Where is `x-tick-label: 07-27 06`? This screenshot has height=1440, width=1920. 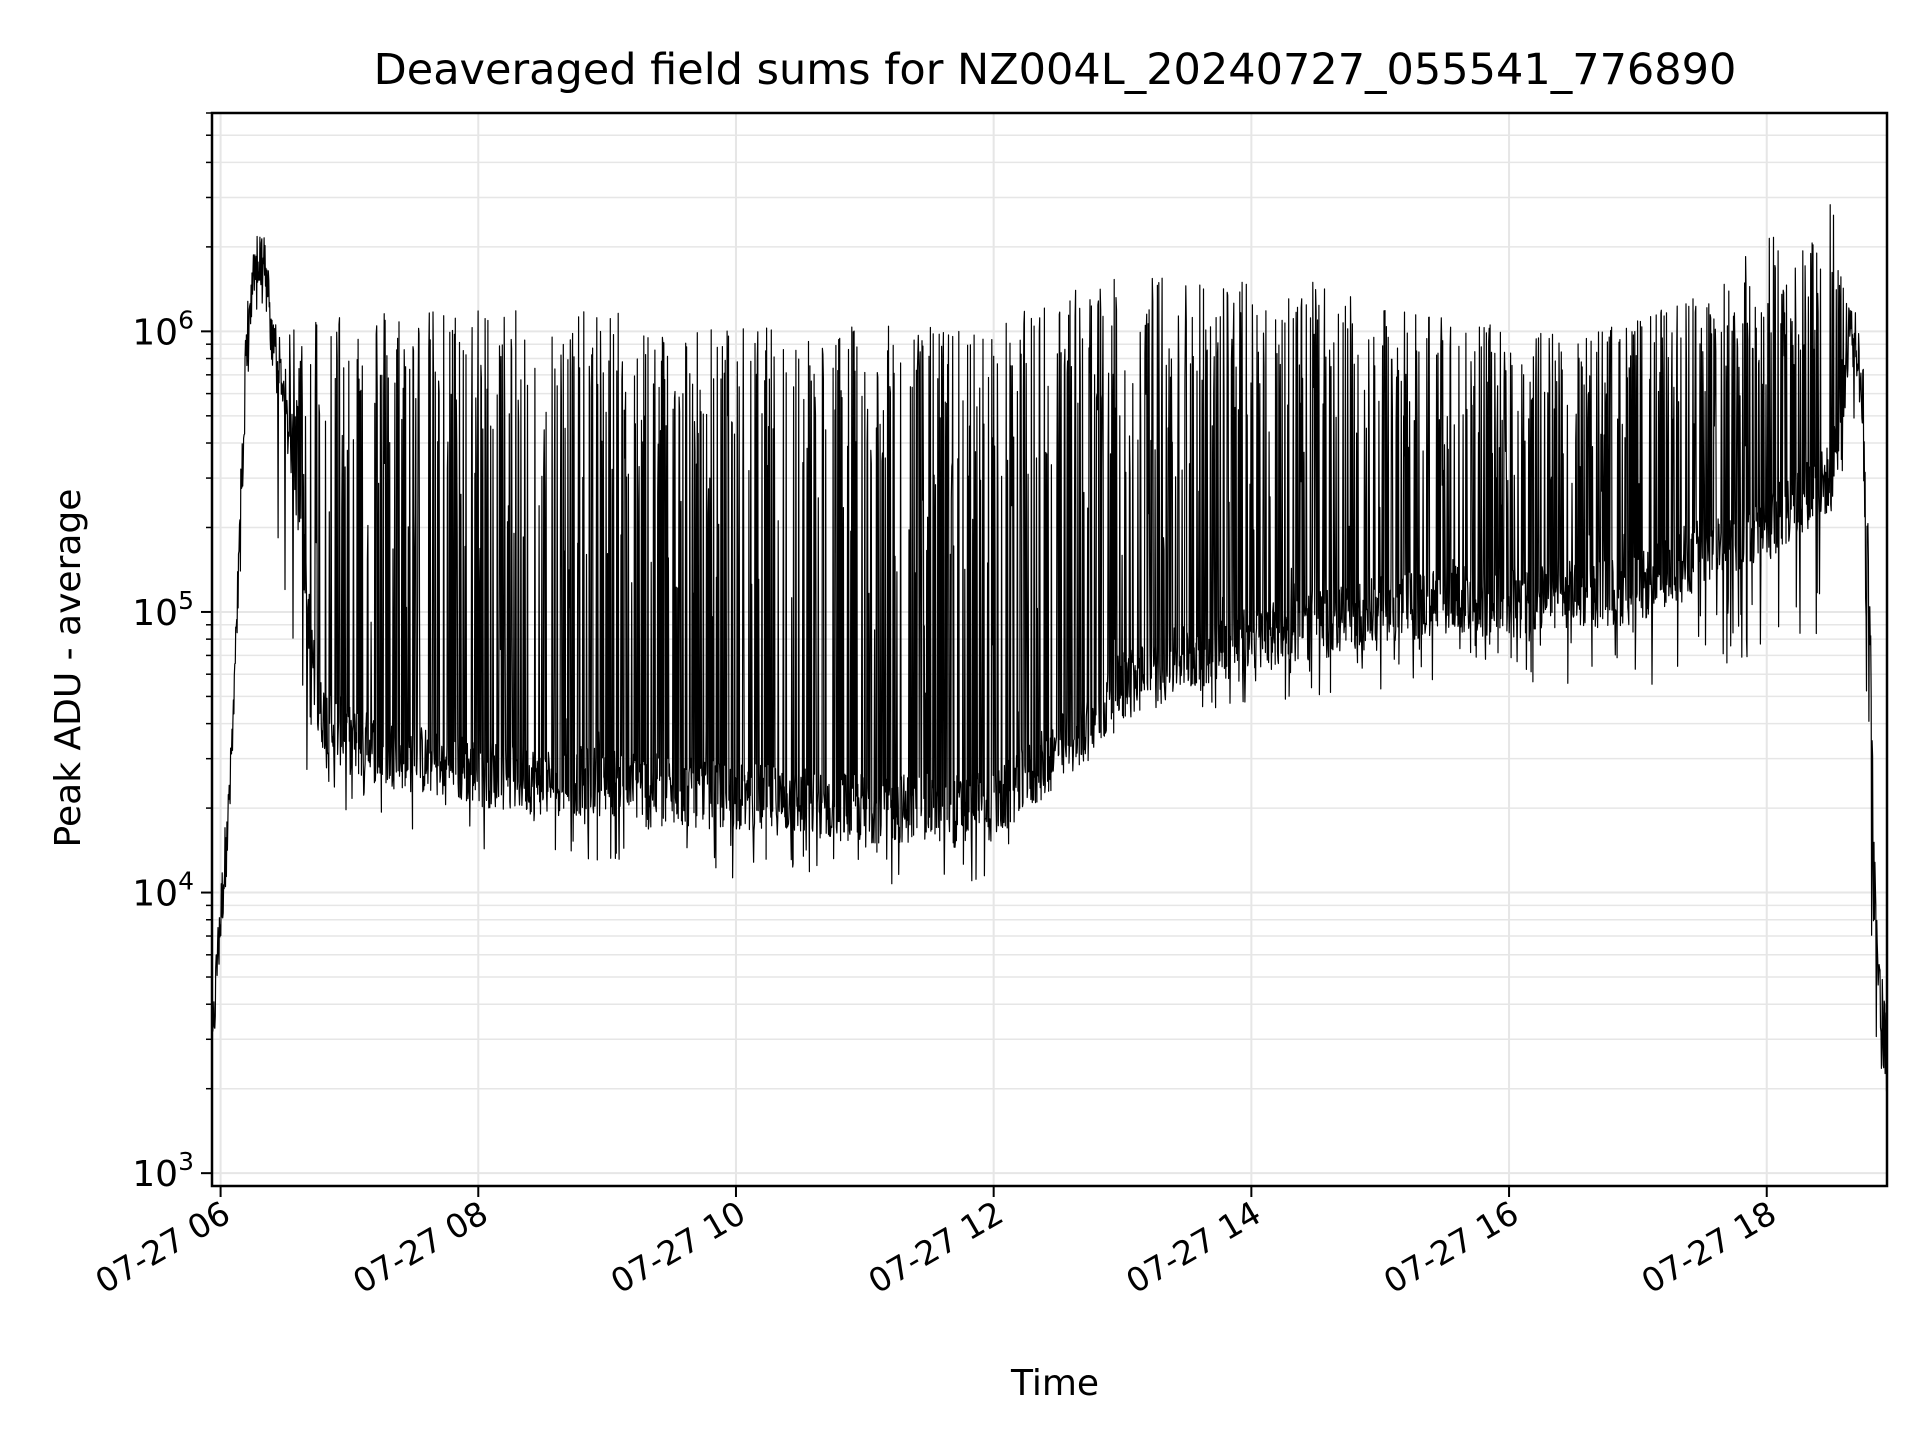 x-tick-label: 07-27 06 is located at coordinates (163, 1247).